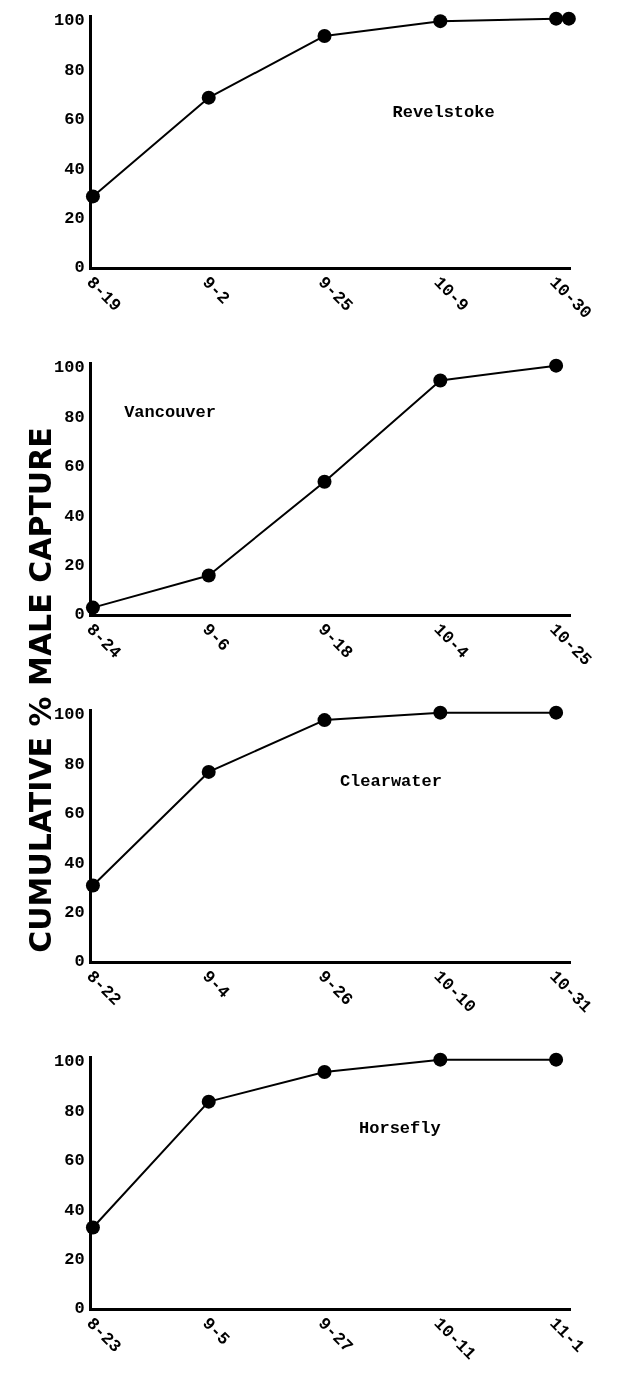 The image size is (632, 1387). What do you see at coordinates (400, 1129) in the screenshot?
I see `annotation: Horsefly` at bounding box center [400, 1129].